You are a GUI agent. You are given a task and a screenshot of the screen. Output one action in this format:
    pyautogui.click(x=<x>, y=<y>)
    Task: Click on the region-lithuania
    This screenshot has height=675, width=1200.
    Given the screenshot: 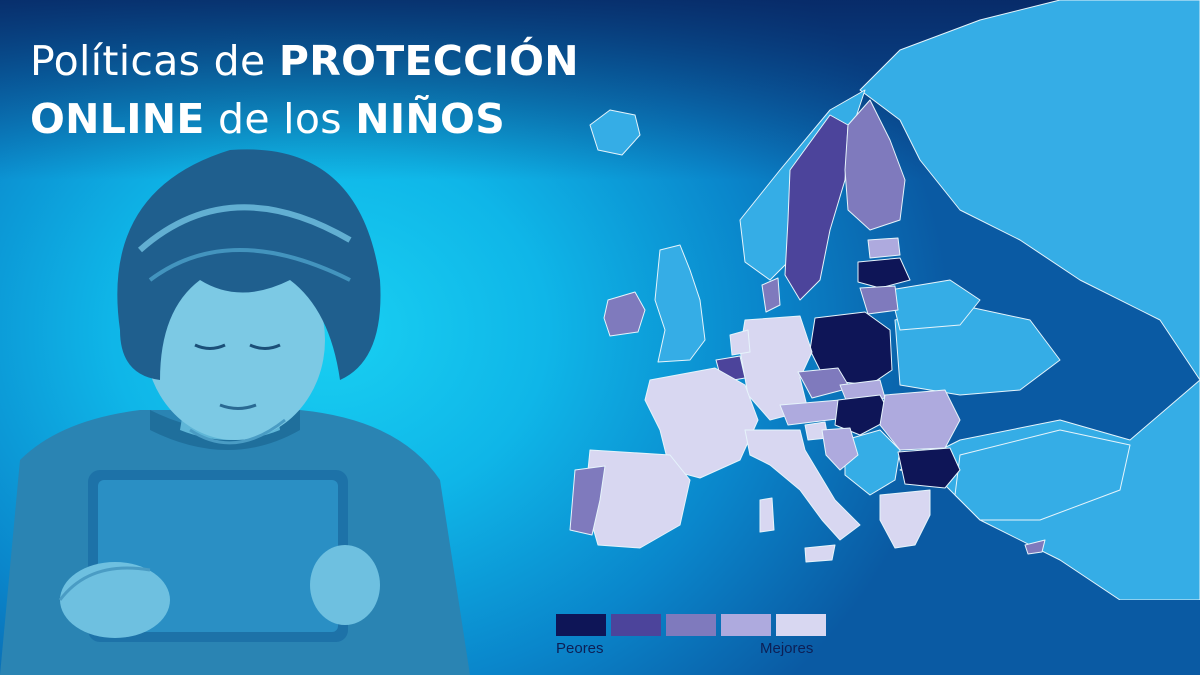 What is the action you would take?
    pyautogui.click(x=879, y=300)
    